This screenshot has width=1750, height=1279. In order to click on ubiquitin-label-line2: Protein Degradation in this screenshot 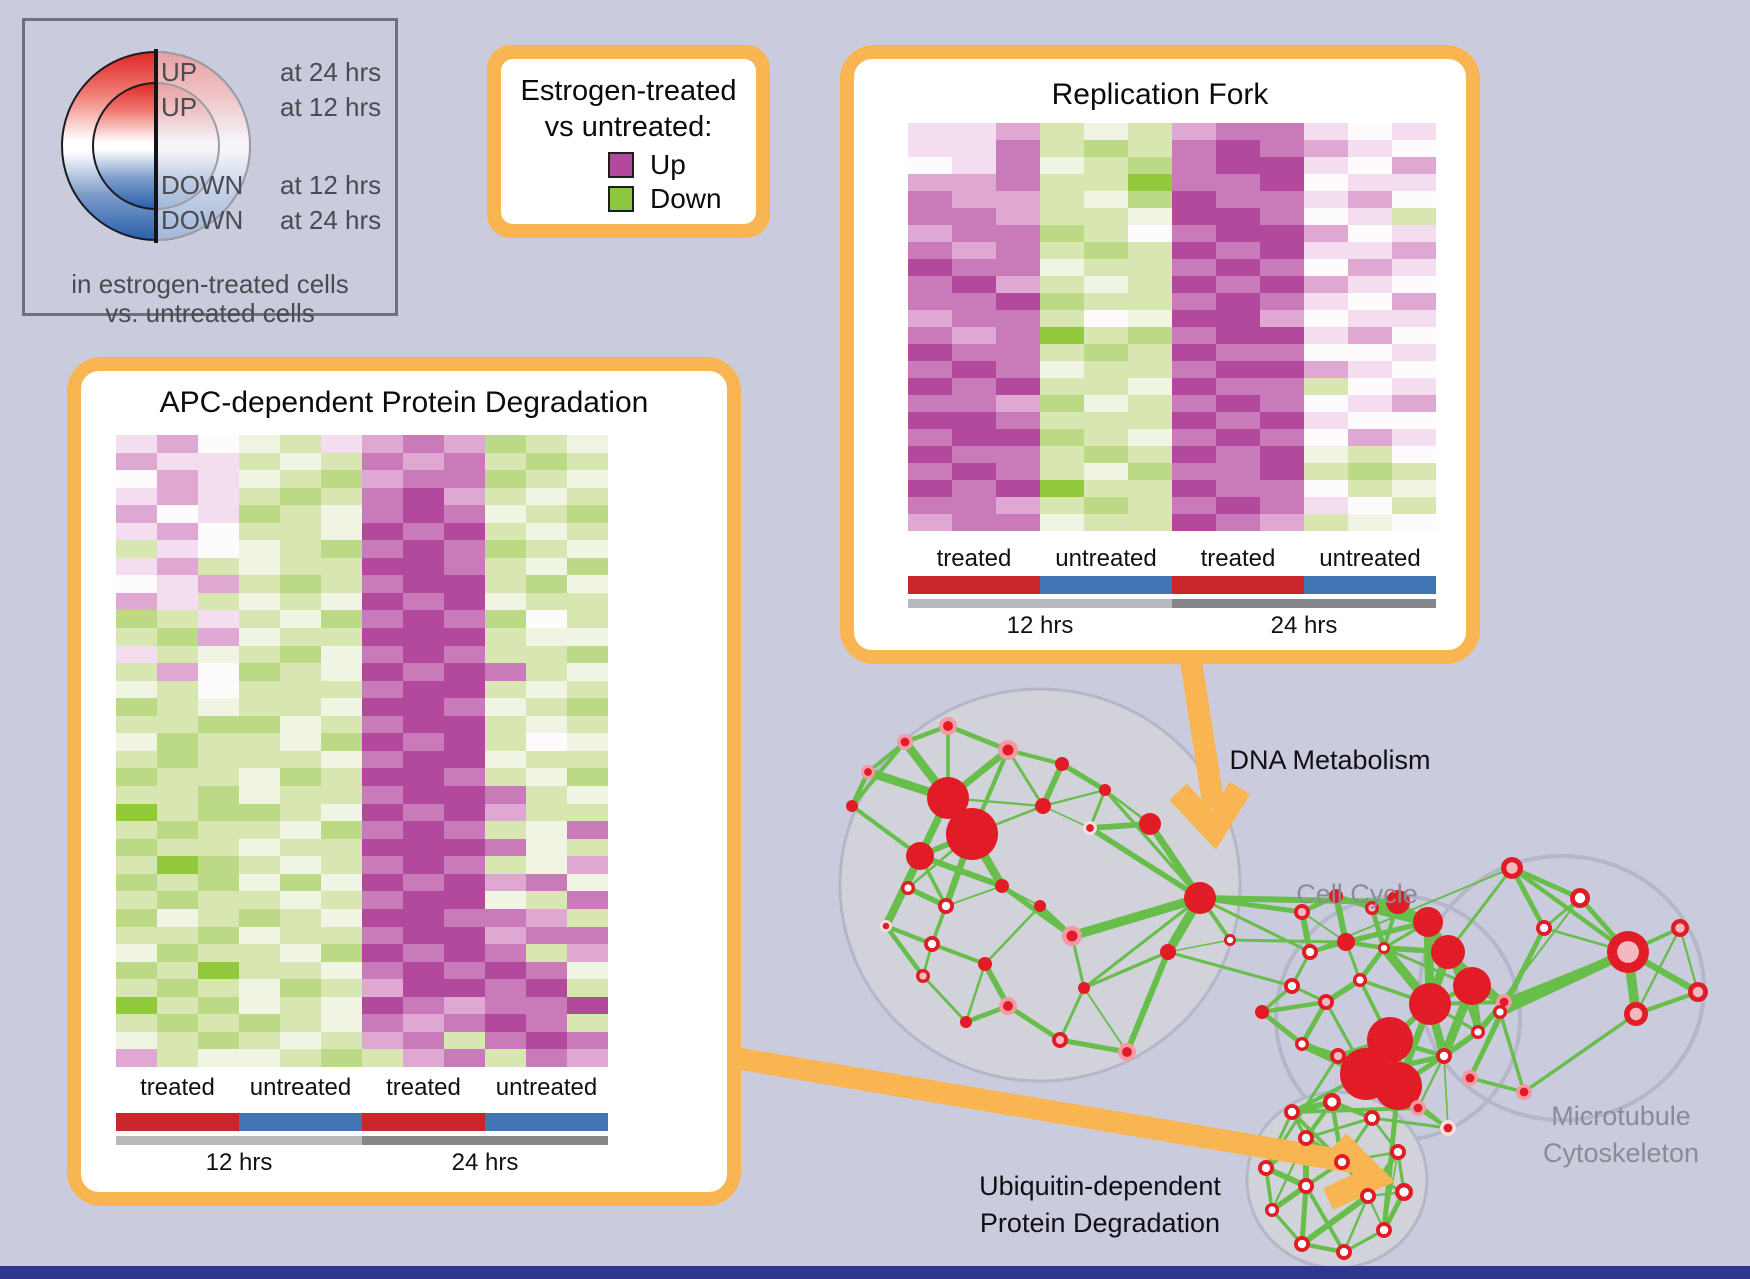, I will do `click(1100, 1223)`.